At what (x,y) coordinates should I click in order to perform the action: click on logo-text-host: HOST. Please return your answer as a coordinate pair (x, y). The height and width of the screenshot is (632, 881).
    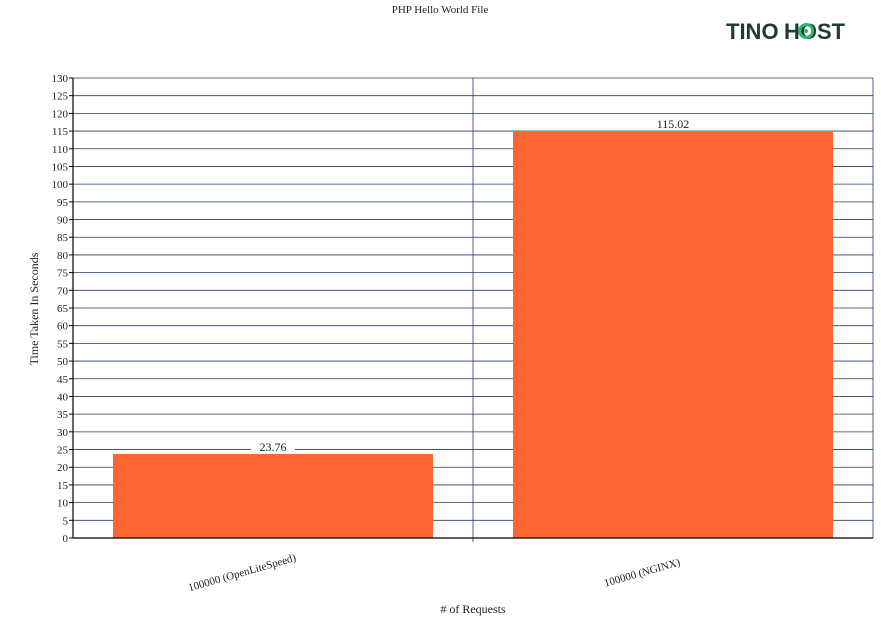
    Looking at the image, I should click on (815, 31).